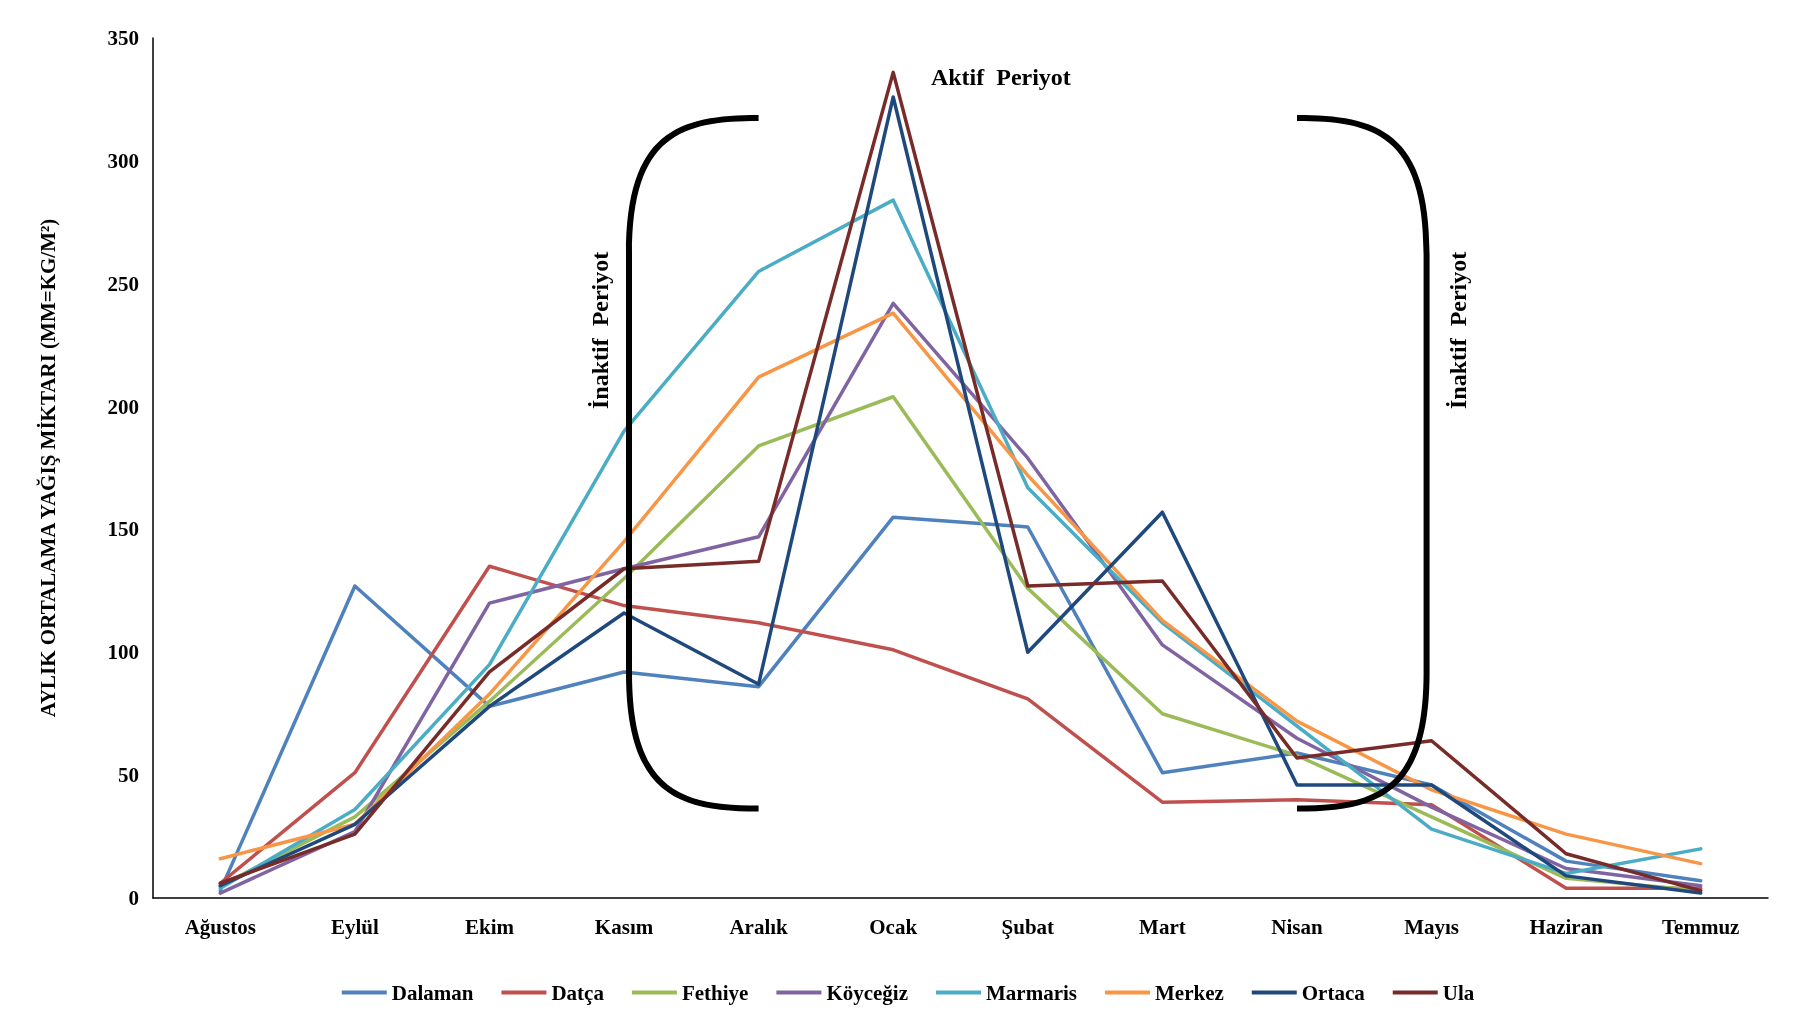 The image size is (1820, 1030). What do you see at coordinates (123, 160) in the screenshot?
I see `y-tick-label: 300` at bounding box center [123, 160].